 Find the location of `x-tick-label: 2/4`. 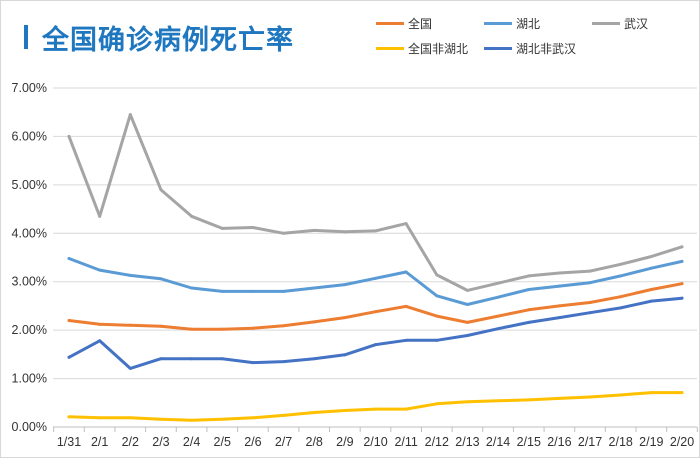

x-tick-label: 2/4 is located at coordinates (191, 442).